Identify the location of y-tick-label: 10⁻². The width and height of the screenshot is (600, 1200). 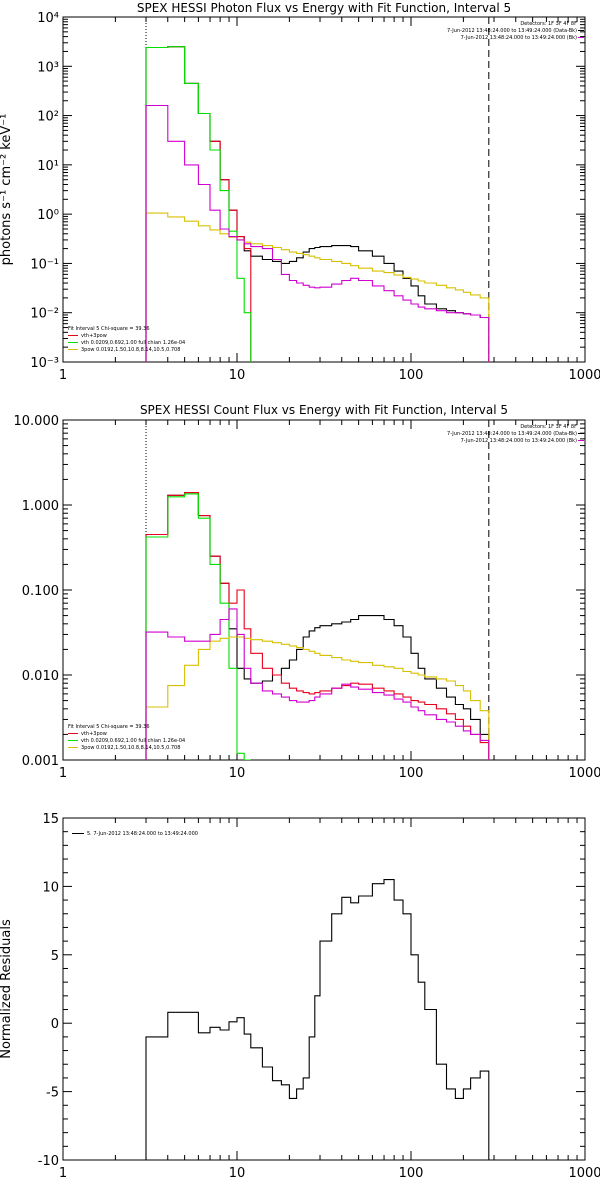
(44, 314).